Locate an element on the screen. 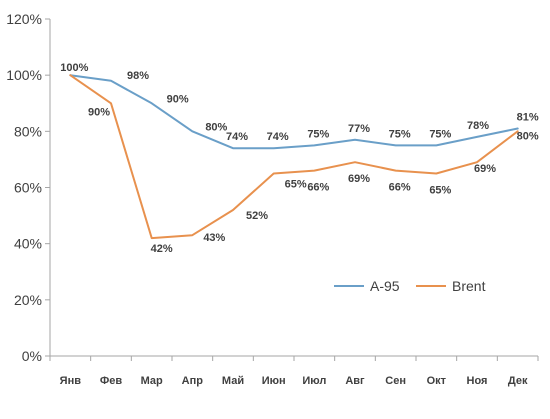 The image size is (550, 419). data-label-a95: 98% is located at coordinates (138, 76).